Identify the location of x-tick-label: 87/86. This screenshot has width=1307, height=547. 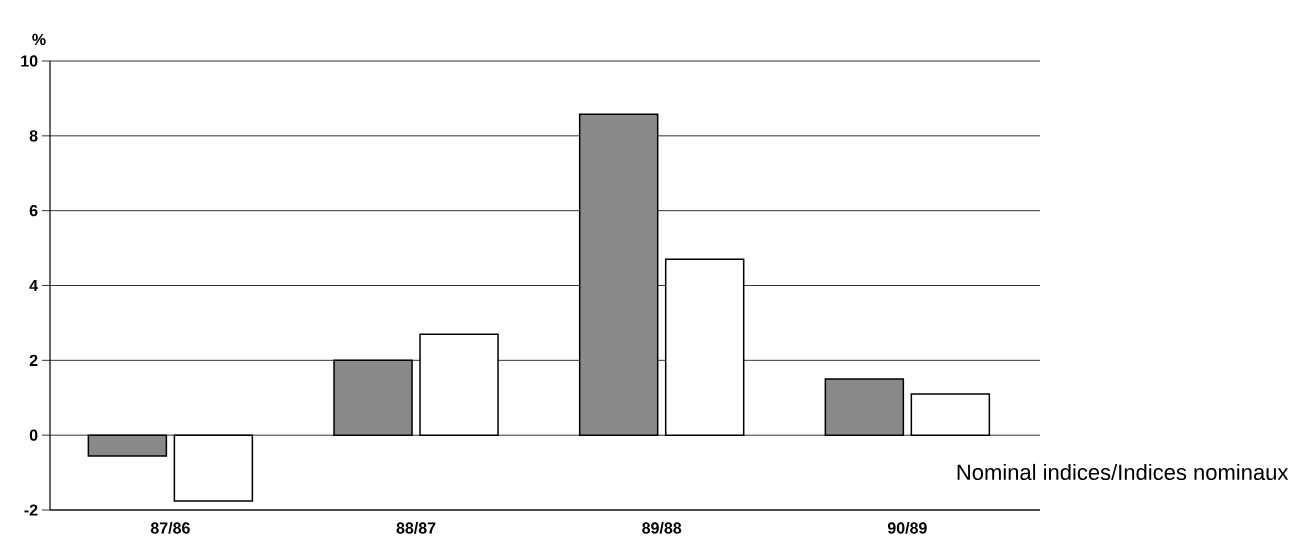
(170, 527).